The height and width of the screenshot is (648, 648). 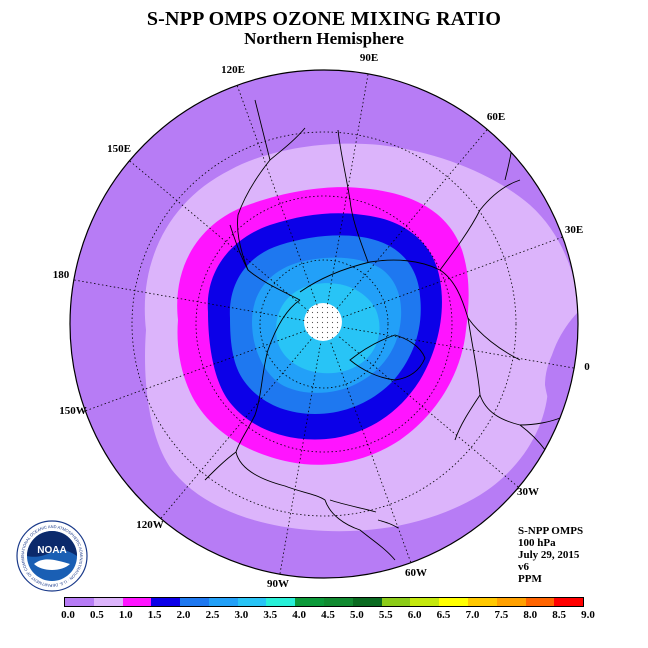 I want to click on info-instrument: S-NPP OMPS, so click(x=551, y=531).